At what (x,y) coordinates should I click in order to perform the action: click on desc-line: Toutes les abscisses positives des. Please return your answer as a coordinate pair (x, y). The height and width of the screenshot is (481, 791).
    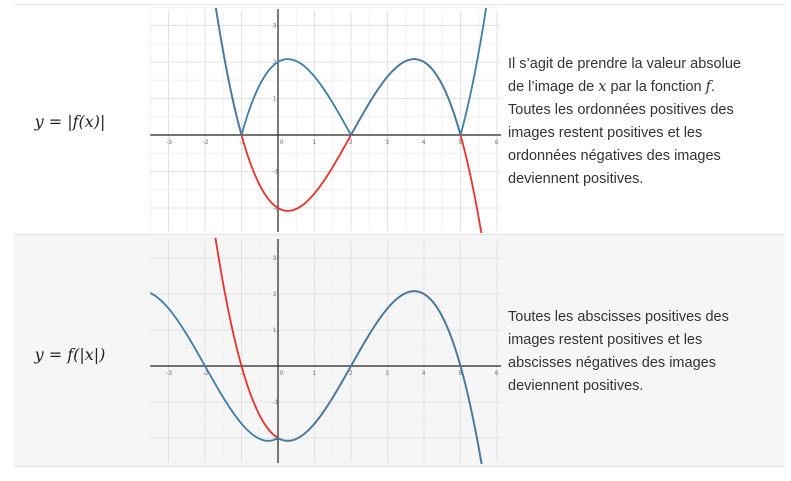
    Looking at the image, I should click on (618, 317).